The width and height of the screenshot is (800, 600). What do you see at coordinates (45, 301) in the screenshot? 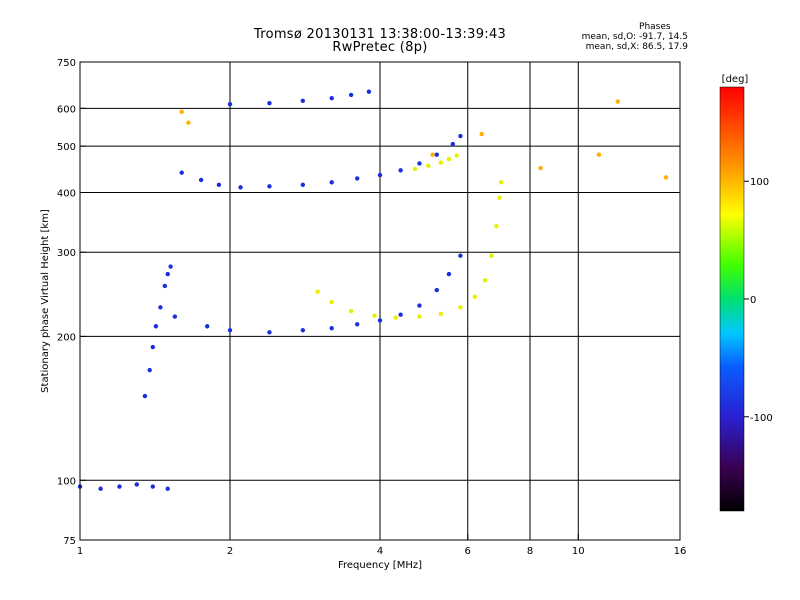
I see `y-axis-label: Stationary phase Virtual Height [km]` at bounding box center [45, 301].